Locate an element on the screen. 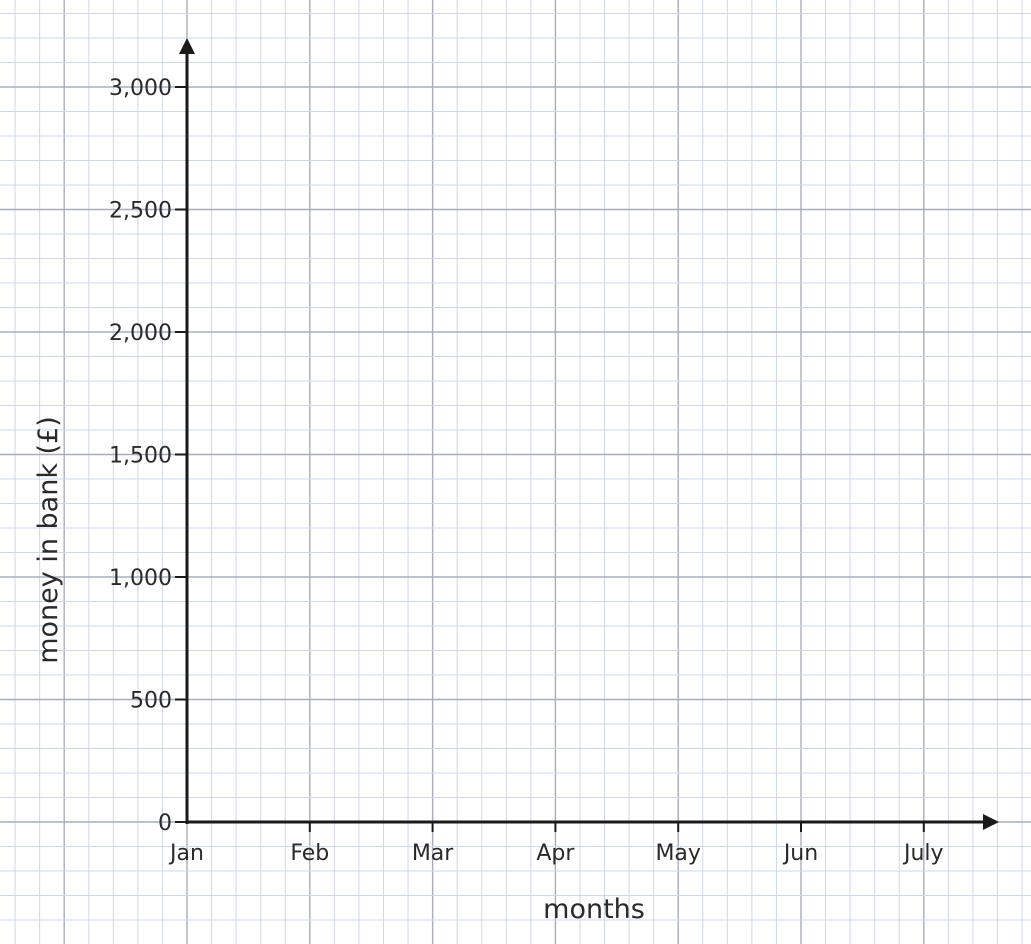  y-tick-label: 2,500 is located at coordinates (140, 211).